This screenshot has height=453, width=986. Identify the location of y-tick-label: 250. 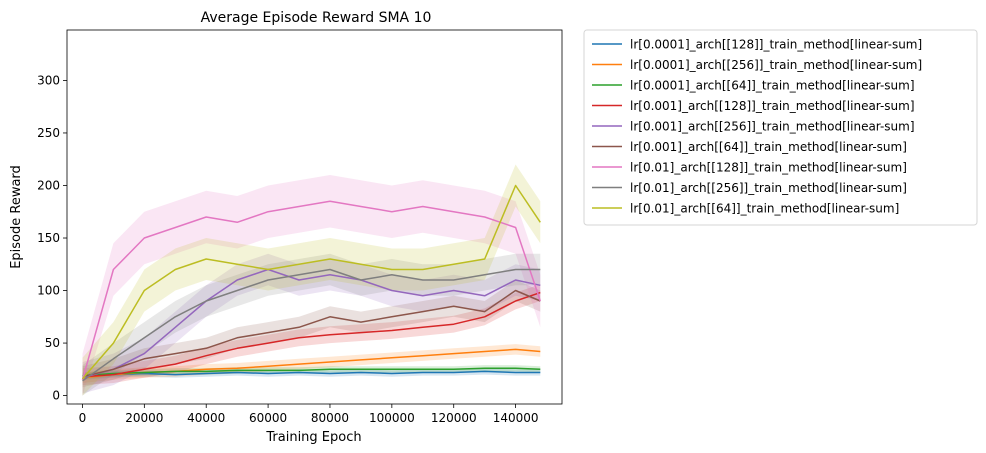
(48, 133).